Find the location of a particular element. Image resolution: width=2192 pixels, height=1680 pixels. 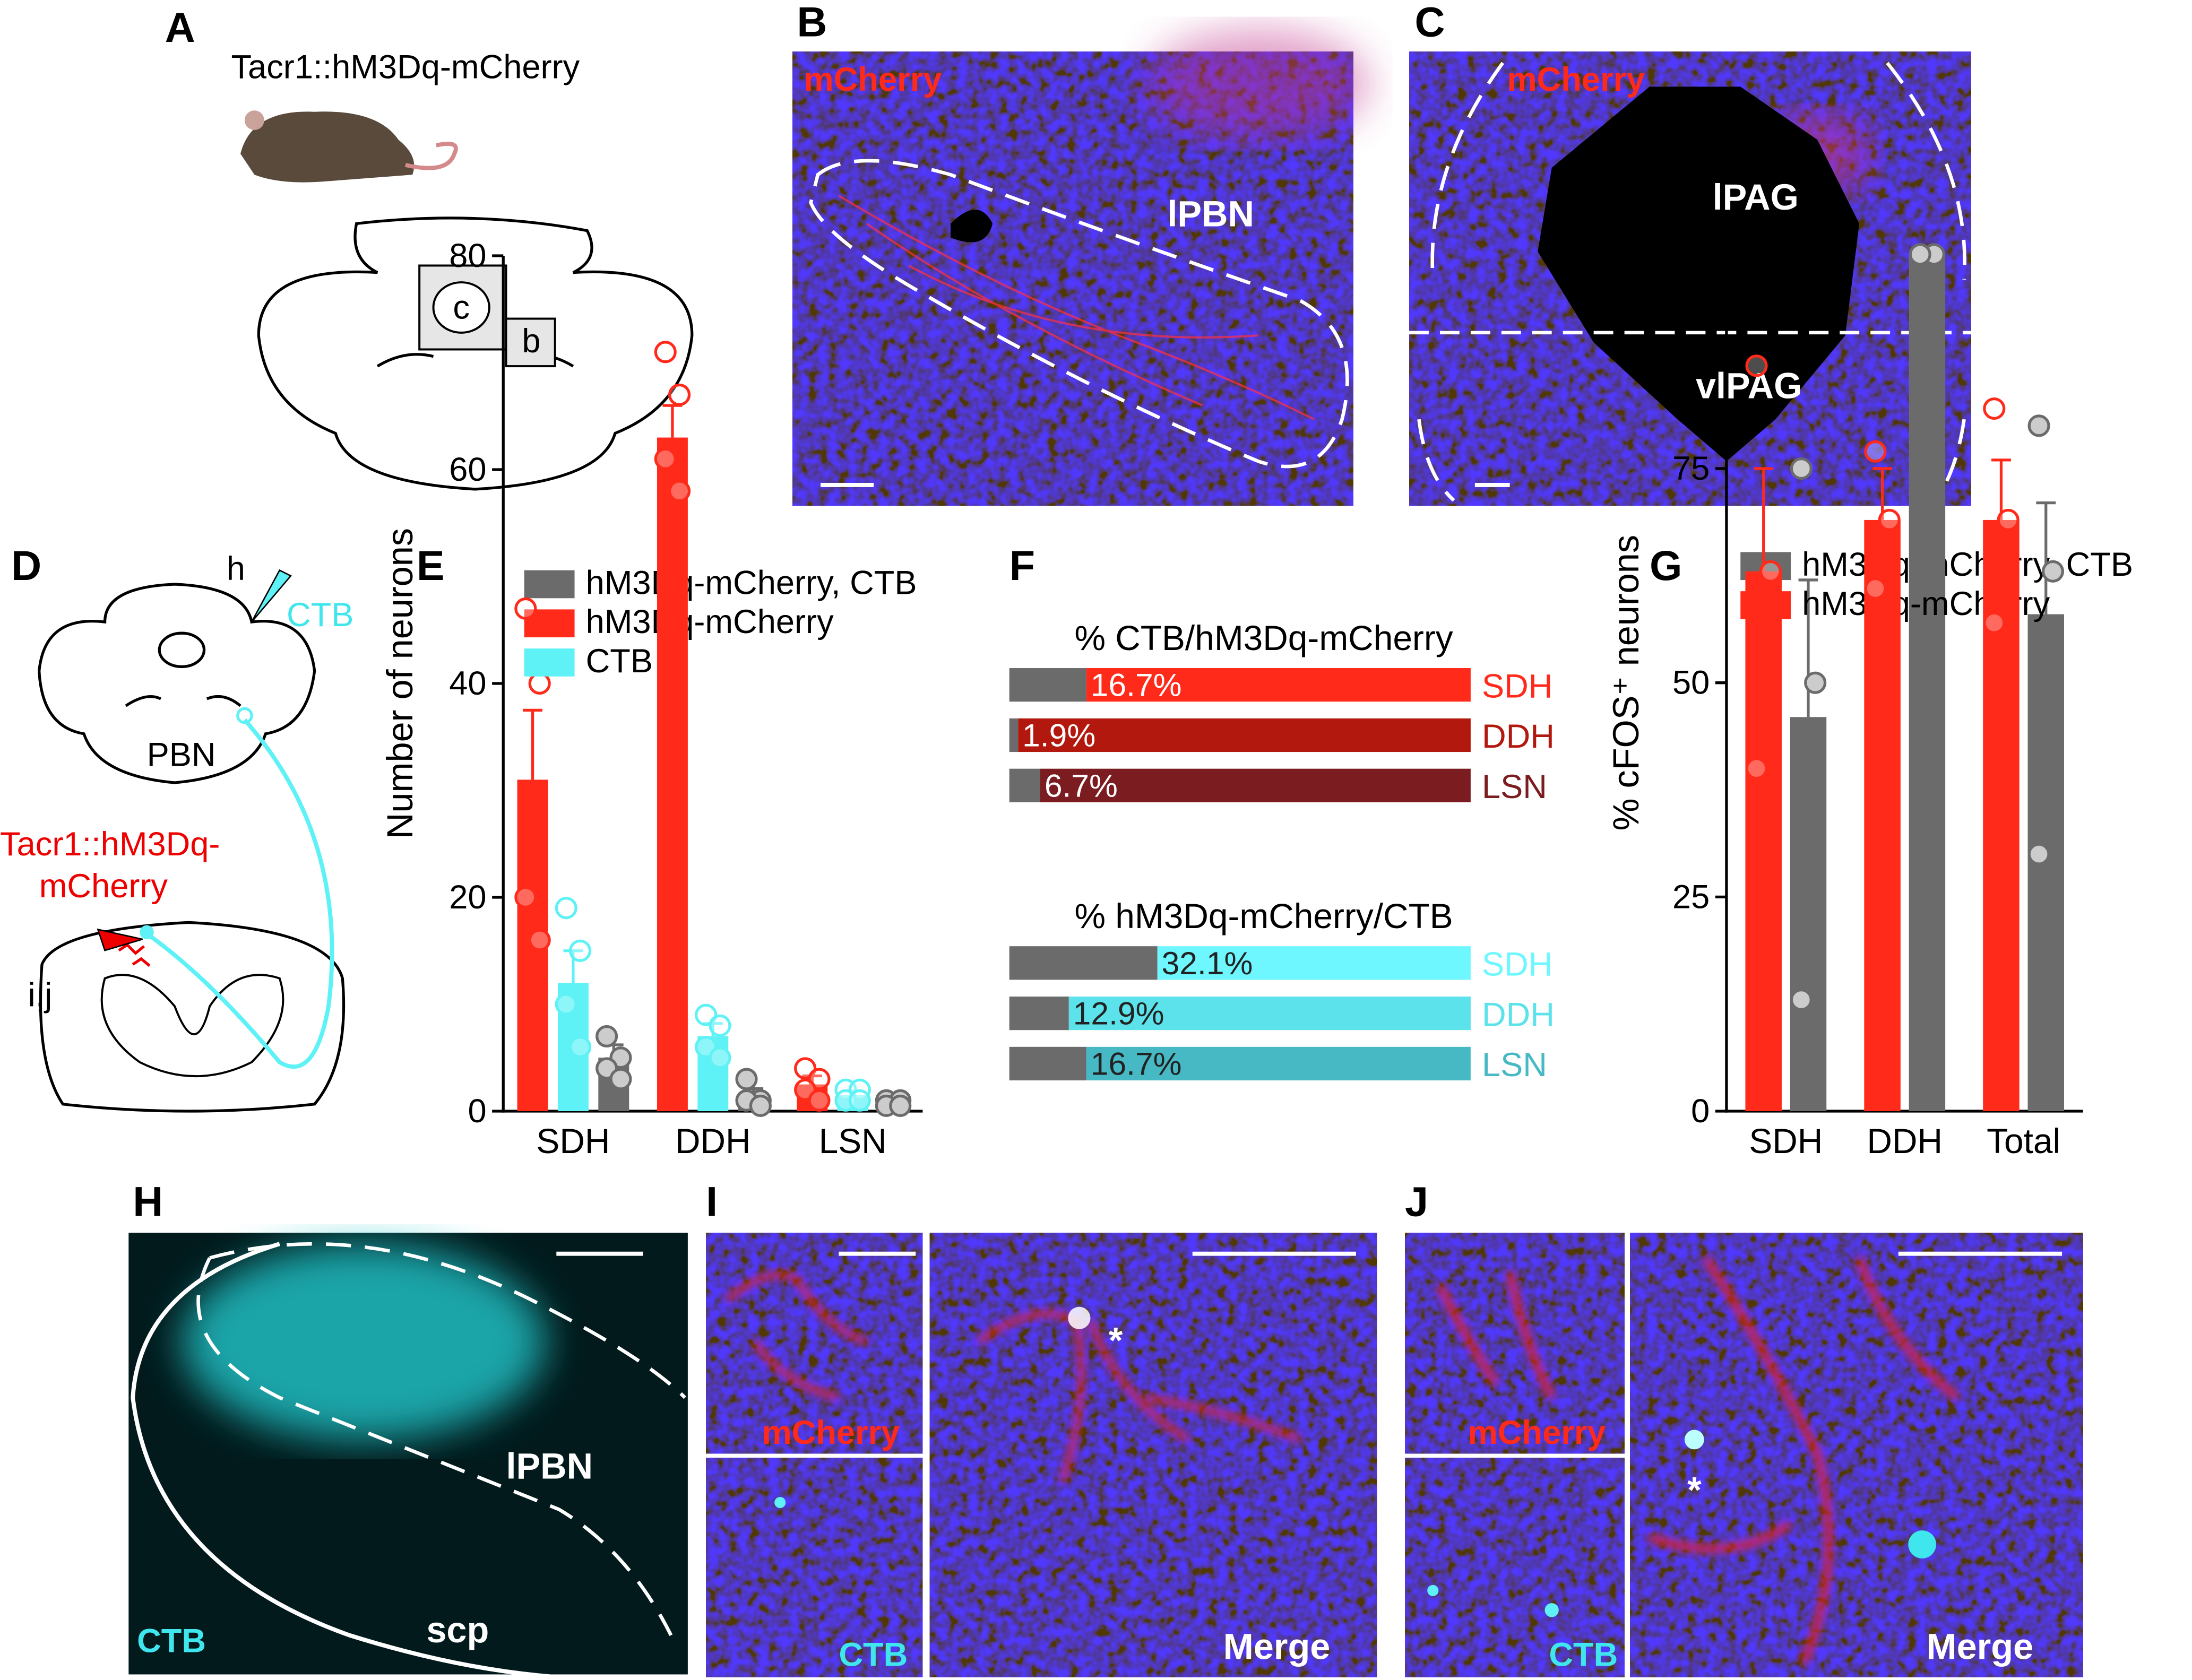

y-tick-label: 100 is located at coordinates (1682, 254).